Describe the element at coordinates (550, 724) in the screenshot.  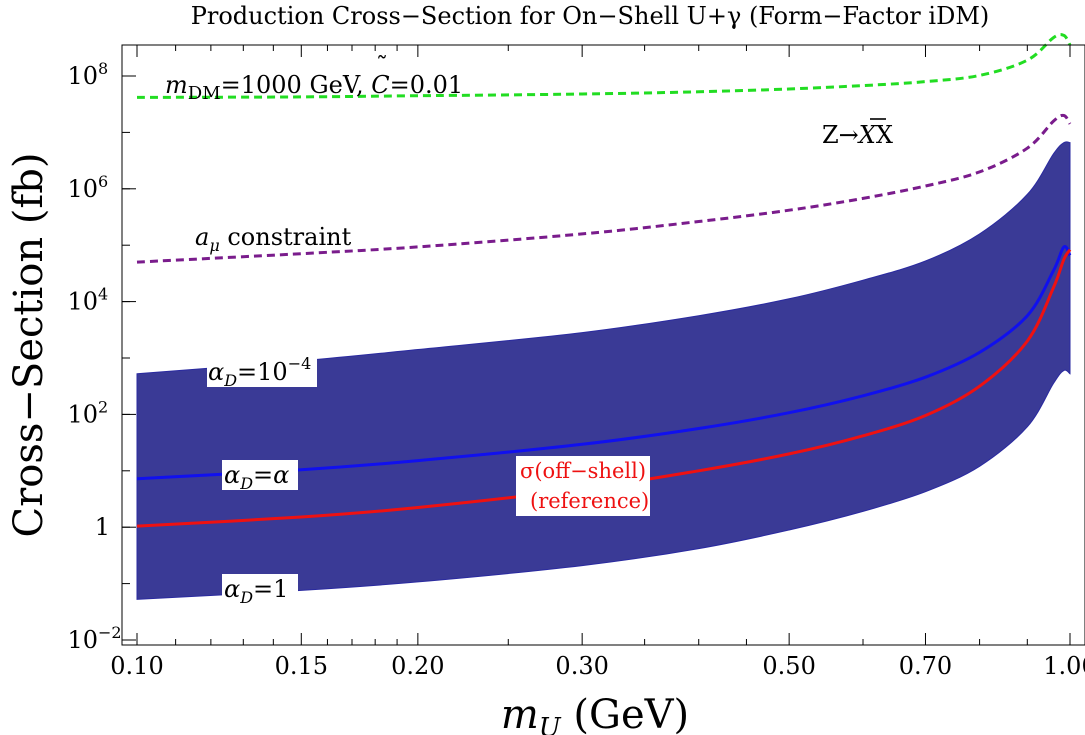
I see `x-axis-sub: U` at that location.